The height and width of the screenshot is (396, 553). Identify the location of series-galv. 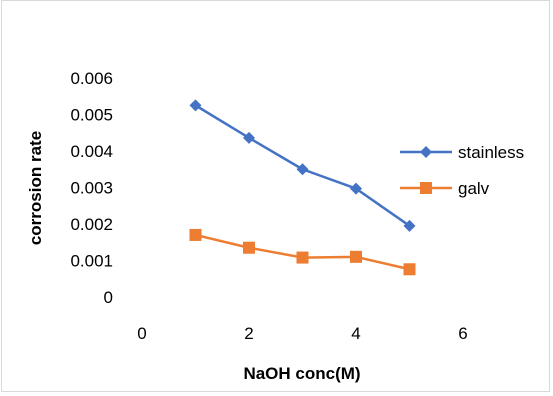
(302, 252).